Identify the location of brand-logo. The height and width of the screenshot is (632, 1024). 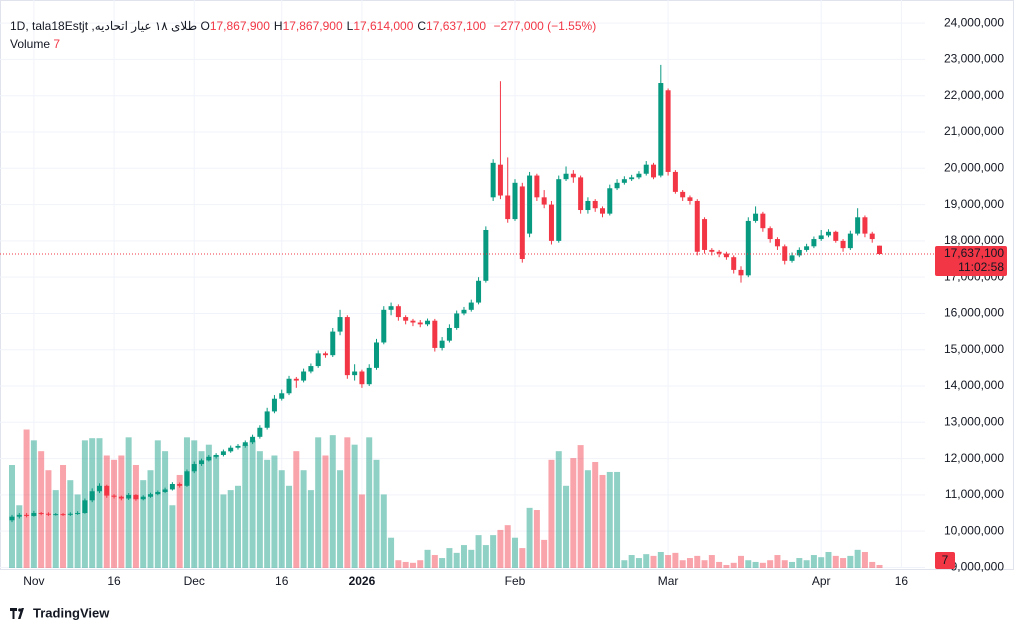
(17, 613).